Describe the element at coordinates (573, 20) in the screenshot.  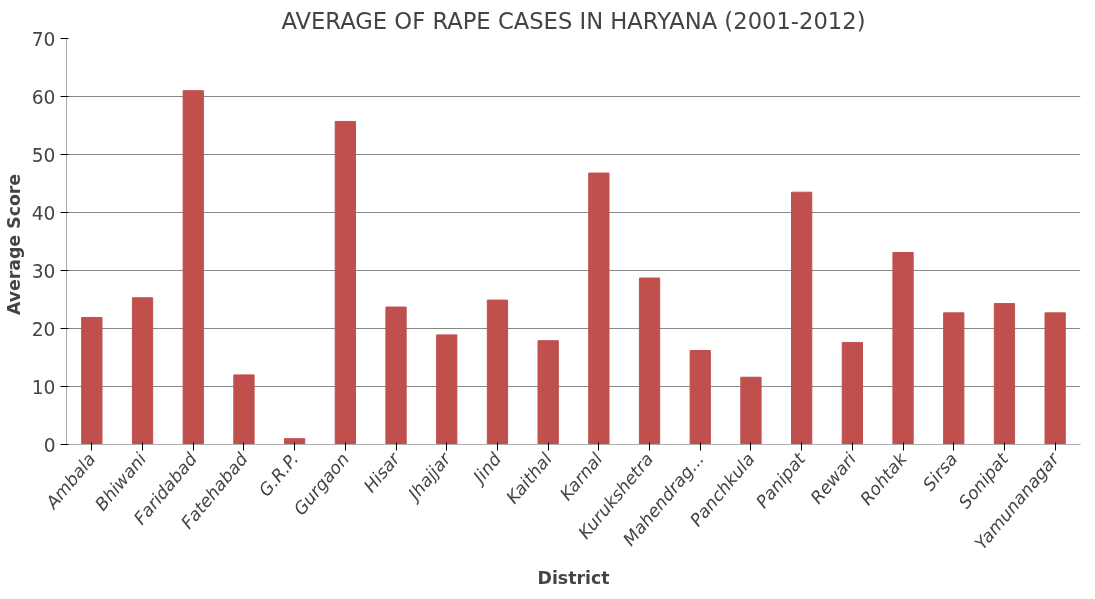
I see `chart-title: AVERAGE OF RAPE CASES IN HARYANA (2001-2012)` at that location.